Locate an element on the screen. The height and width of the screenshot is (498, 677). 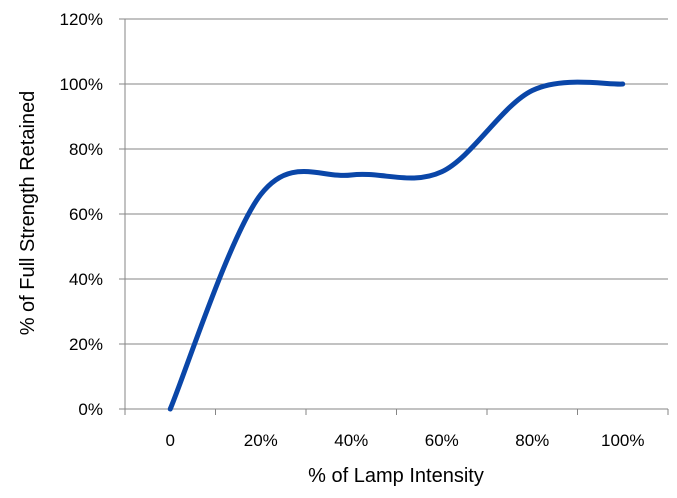
y-tick-label: 80% is located at coordinates (86, 149).